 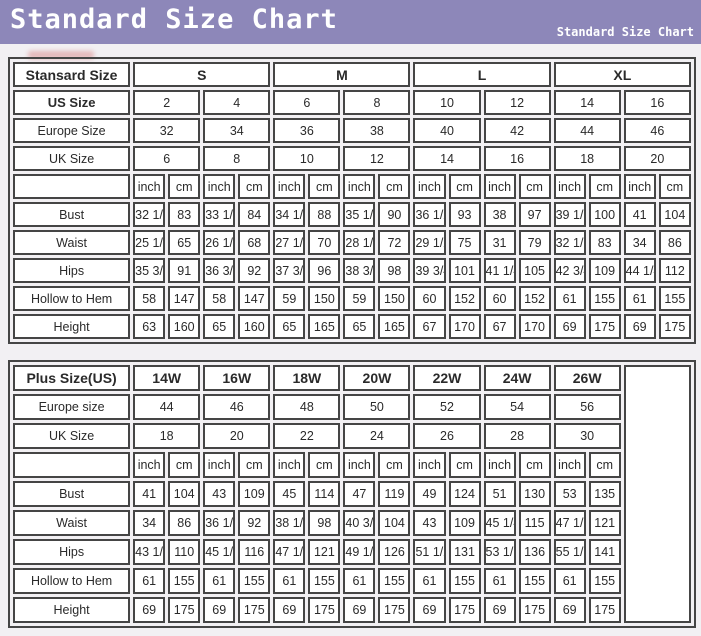 What do you see at coordinates (167, 102) in the screenshot?
I see `size-value-cell: 2` at bounding box center [167, 102].